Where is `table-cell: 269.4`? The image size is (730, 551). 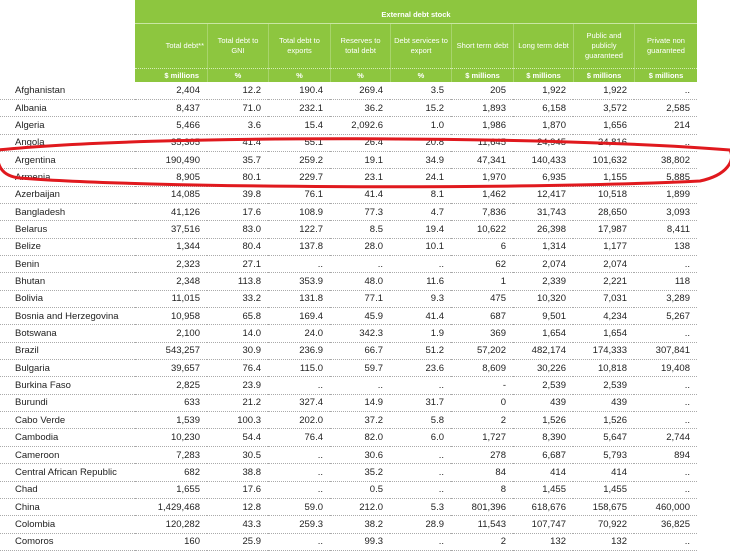
table-cell: 269.4 is located at coordinates (360, 91).